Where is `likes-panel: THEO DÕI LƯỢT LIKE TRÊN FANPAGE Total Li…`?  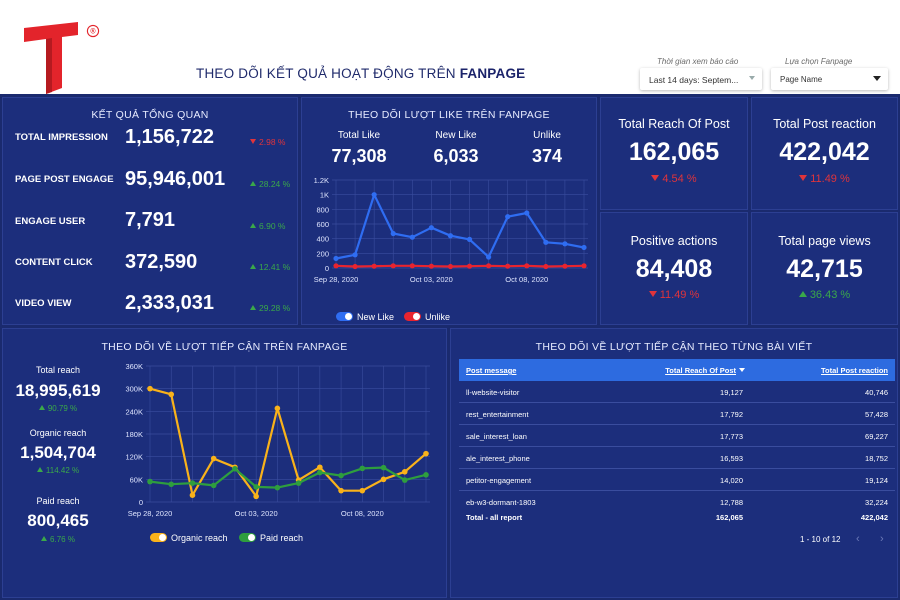 likes-panel: THEO DÕI LƯỢT LIKE TRÊN FANPAGE Total Li… is located at coordinates (449, 211).